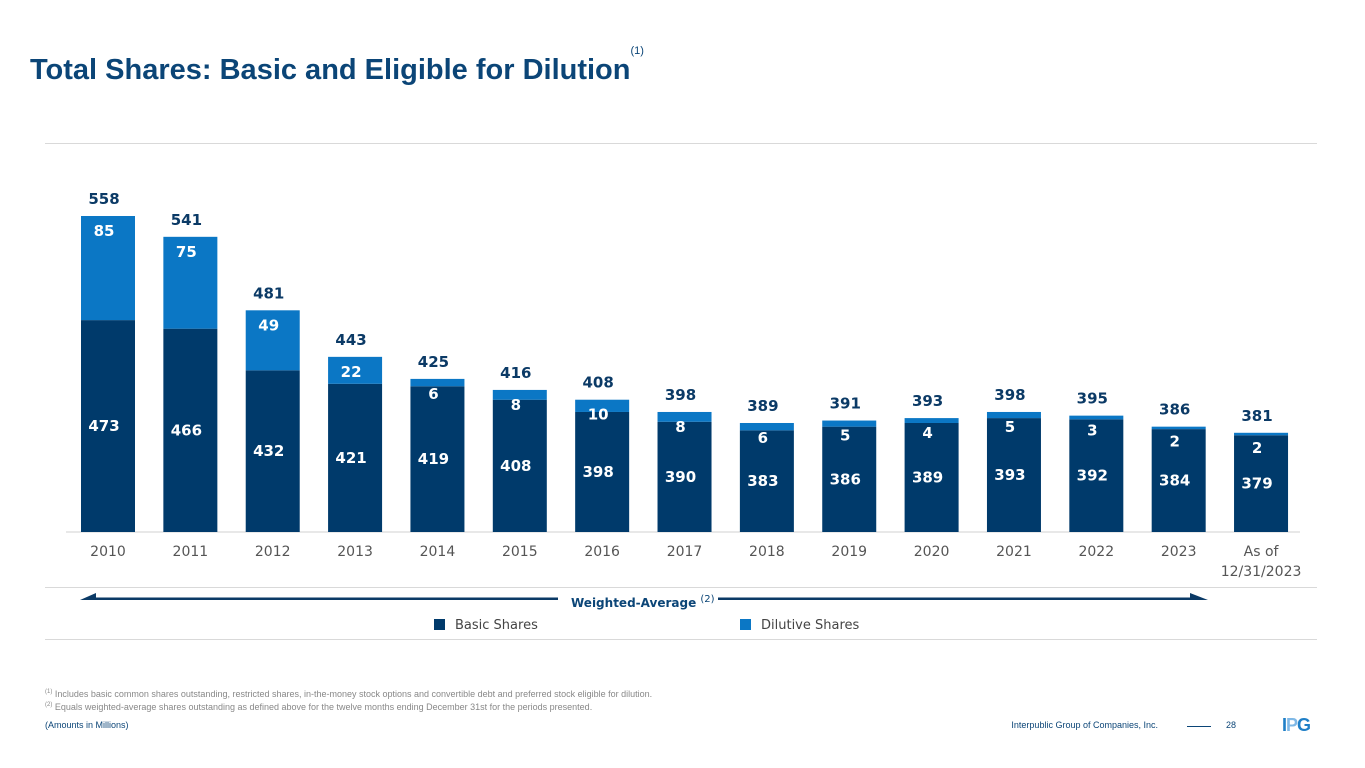 The image size is (1365, 768). Describe the element at coordinates (104, 231) in the screenshot. I see `label-dilutive: 85` at that location.